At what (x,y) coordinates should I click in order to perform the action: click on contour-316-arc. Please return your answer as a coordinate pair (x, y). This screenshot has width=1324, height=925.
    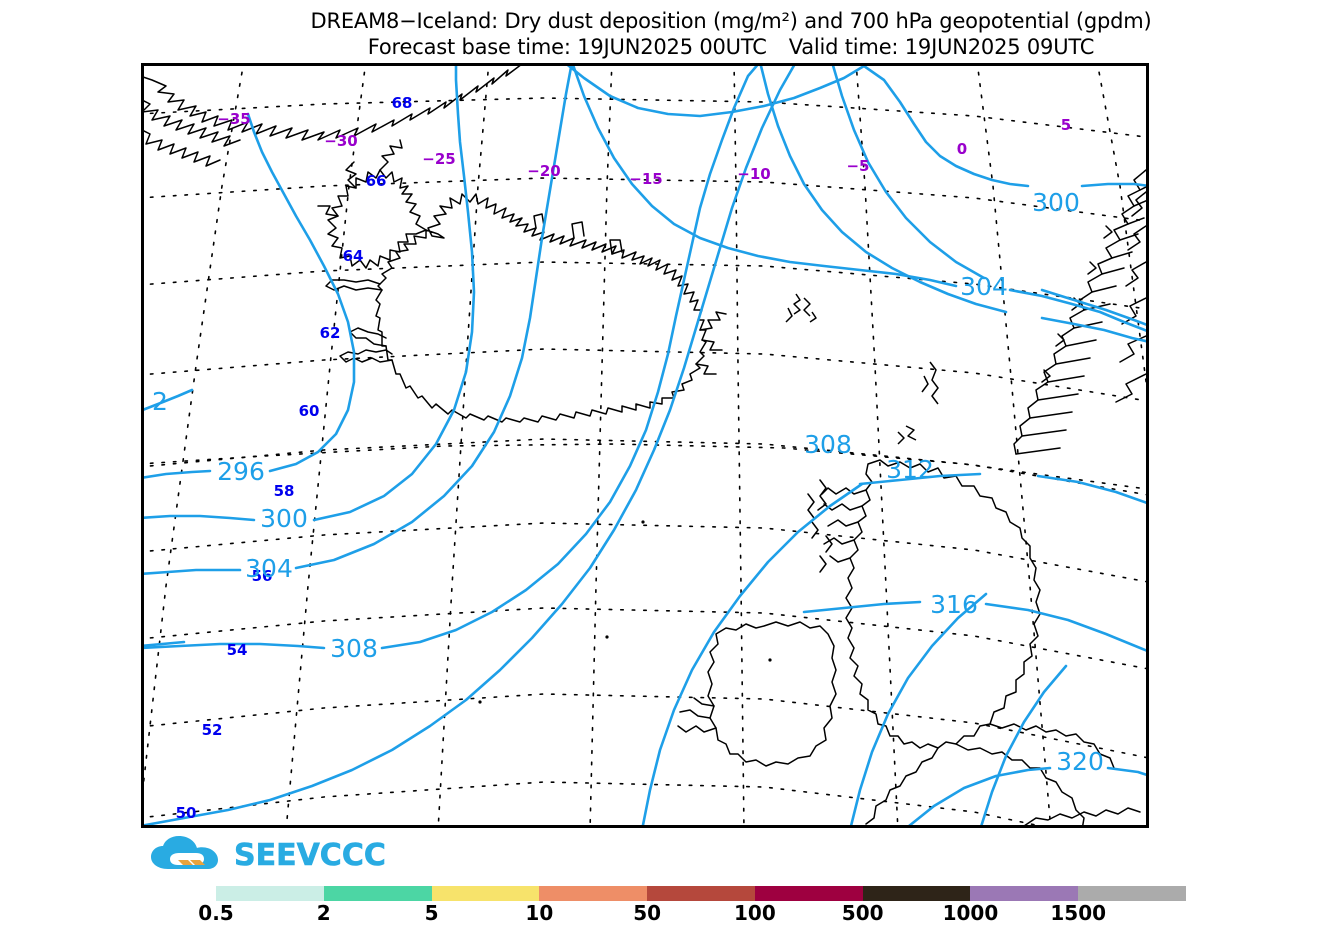
    Looking at the image, I should click on (752, 653).